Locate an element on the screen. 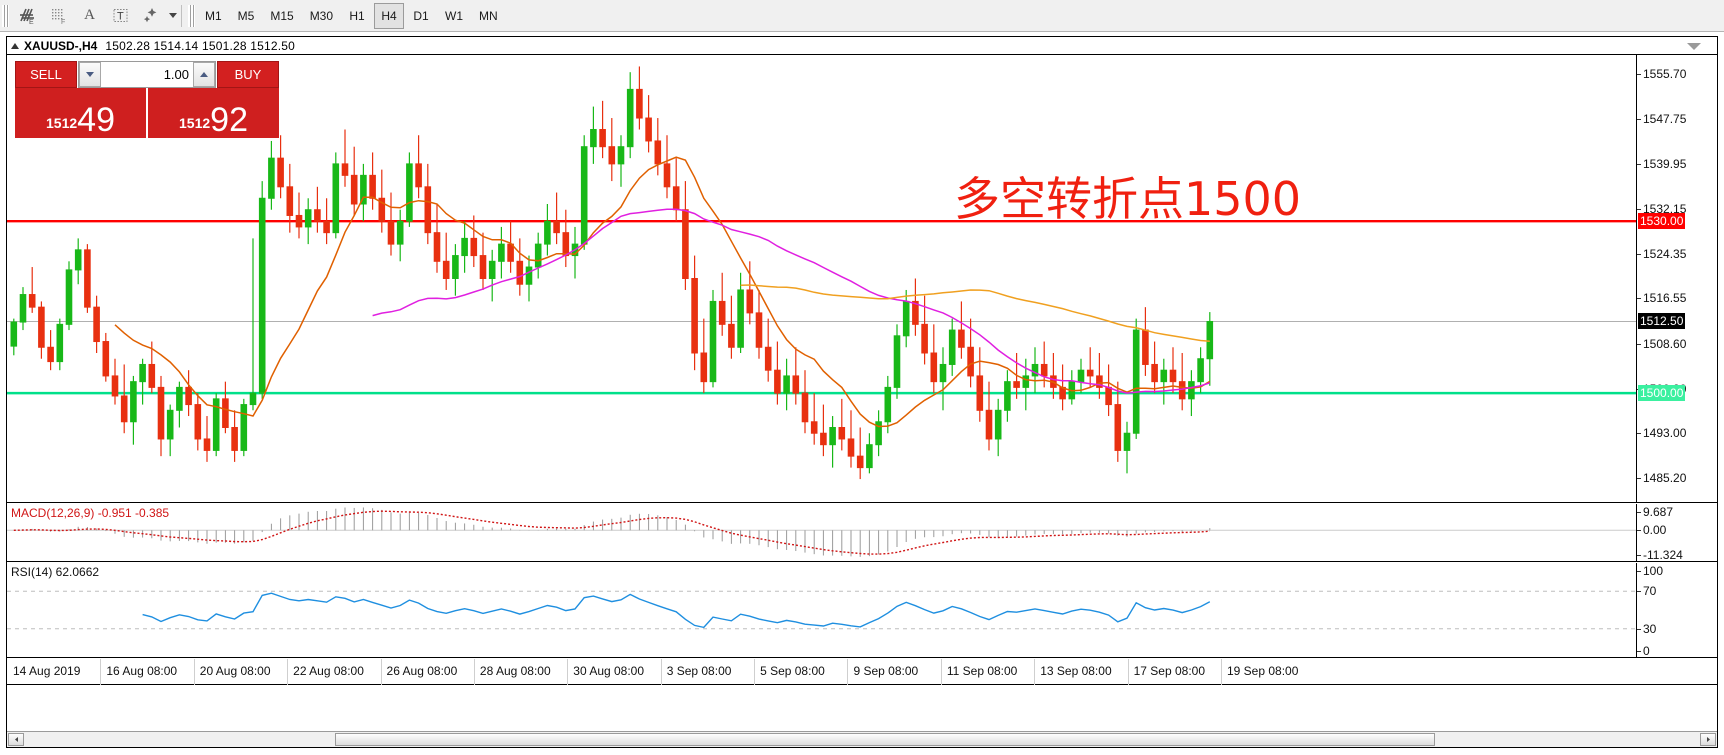 This screenshot has height=755, width=1724. timeframe-m30: M30 is located at coordinates (321, 15).